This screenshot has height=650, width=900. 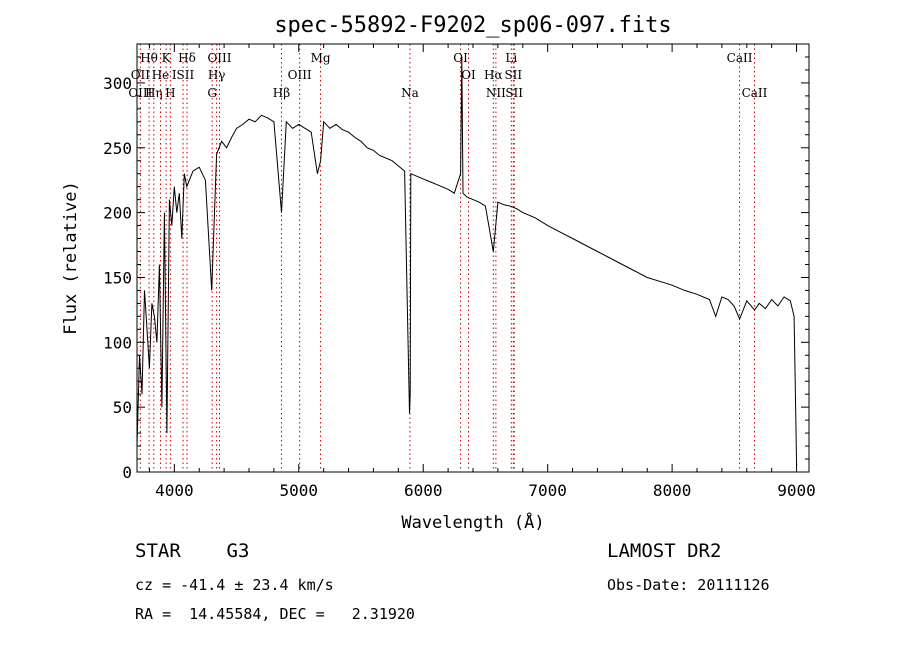 I want to click on y-tick-label: 50, so click(x=122, y=407).